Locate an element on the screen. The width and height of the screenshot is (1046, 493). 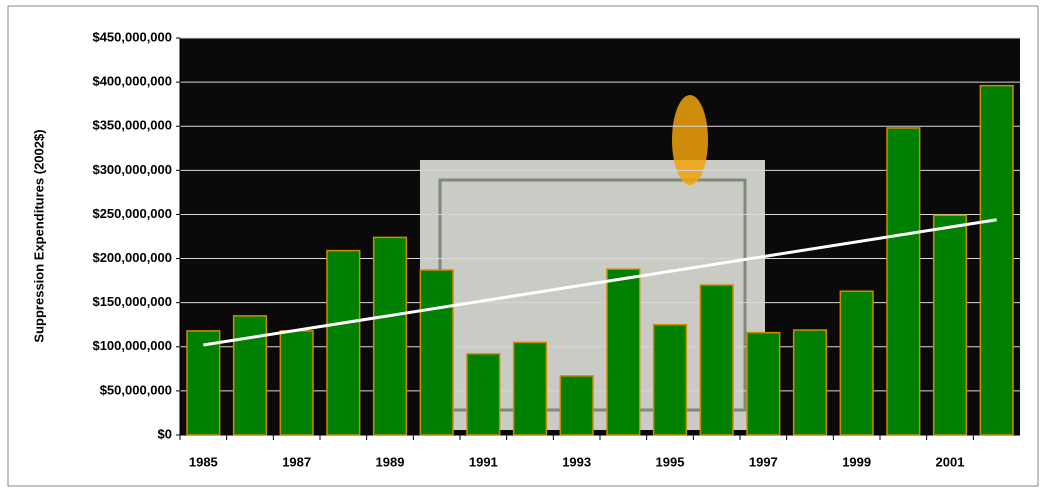
y-tick-label: $200,000,000 is located at coordinates (132, 257).